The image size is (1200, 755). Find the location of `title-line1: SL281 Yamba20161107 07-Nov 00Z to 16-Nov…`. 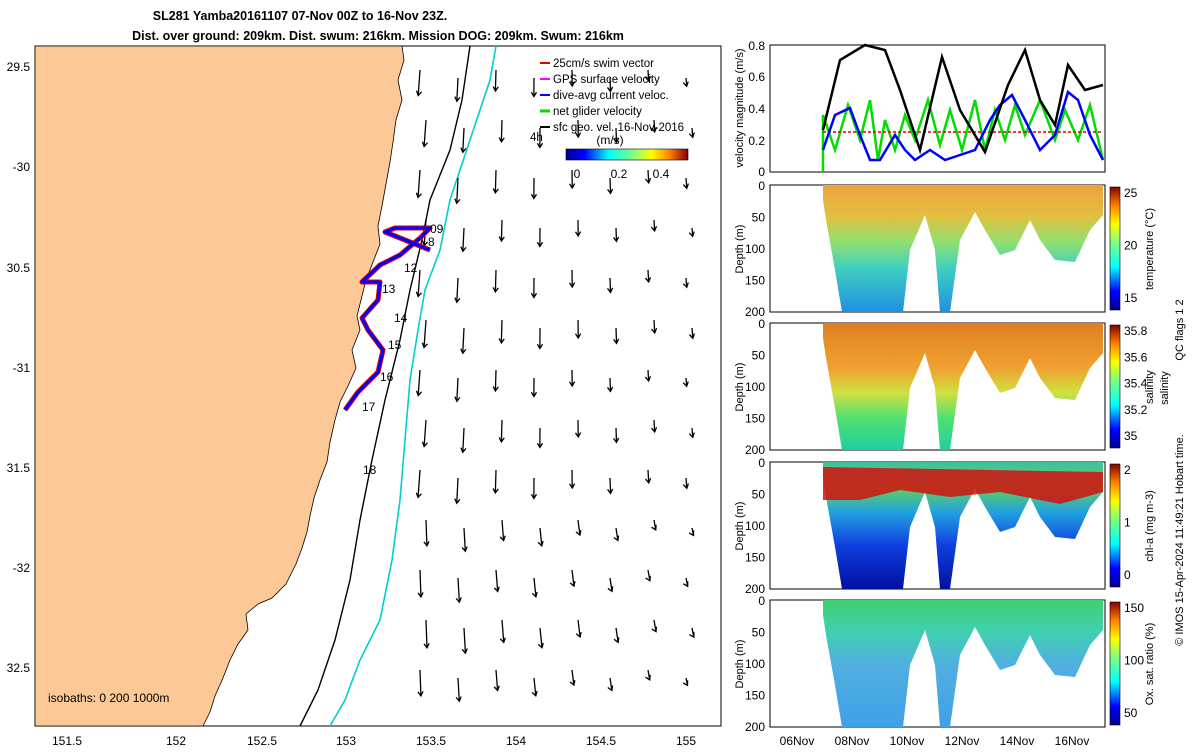

title-line1: SL281 Yamba20161107 07-Nov 00Z to 16-Nov… is located at coordinates (300, 16).